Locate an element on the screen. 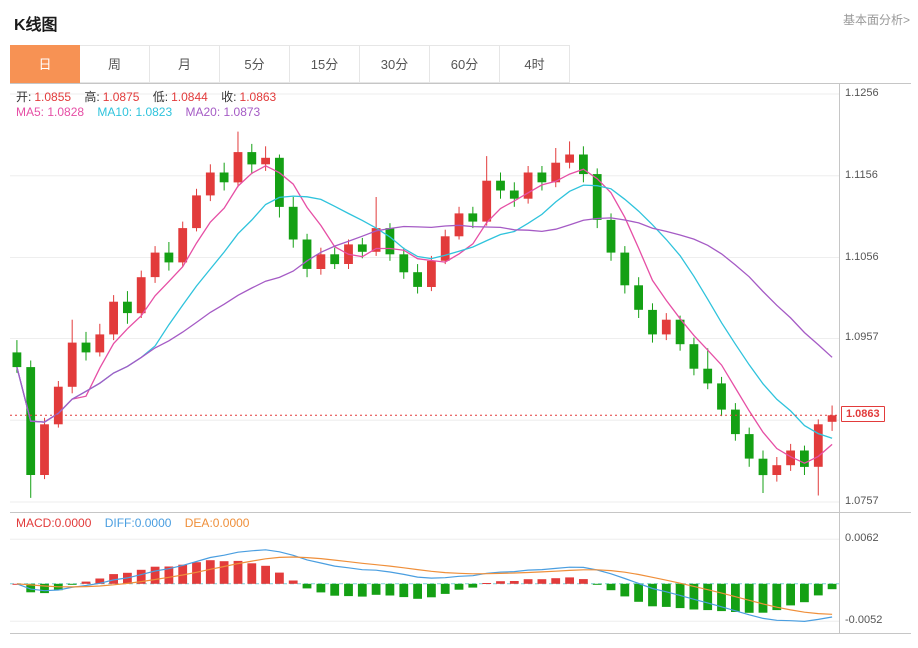 This screenshot has width=918, height=648. diff-value: 0.0000 is located at coordinates (153, 523).